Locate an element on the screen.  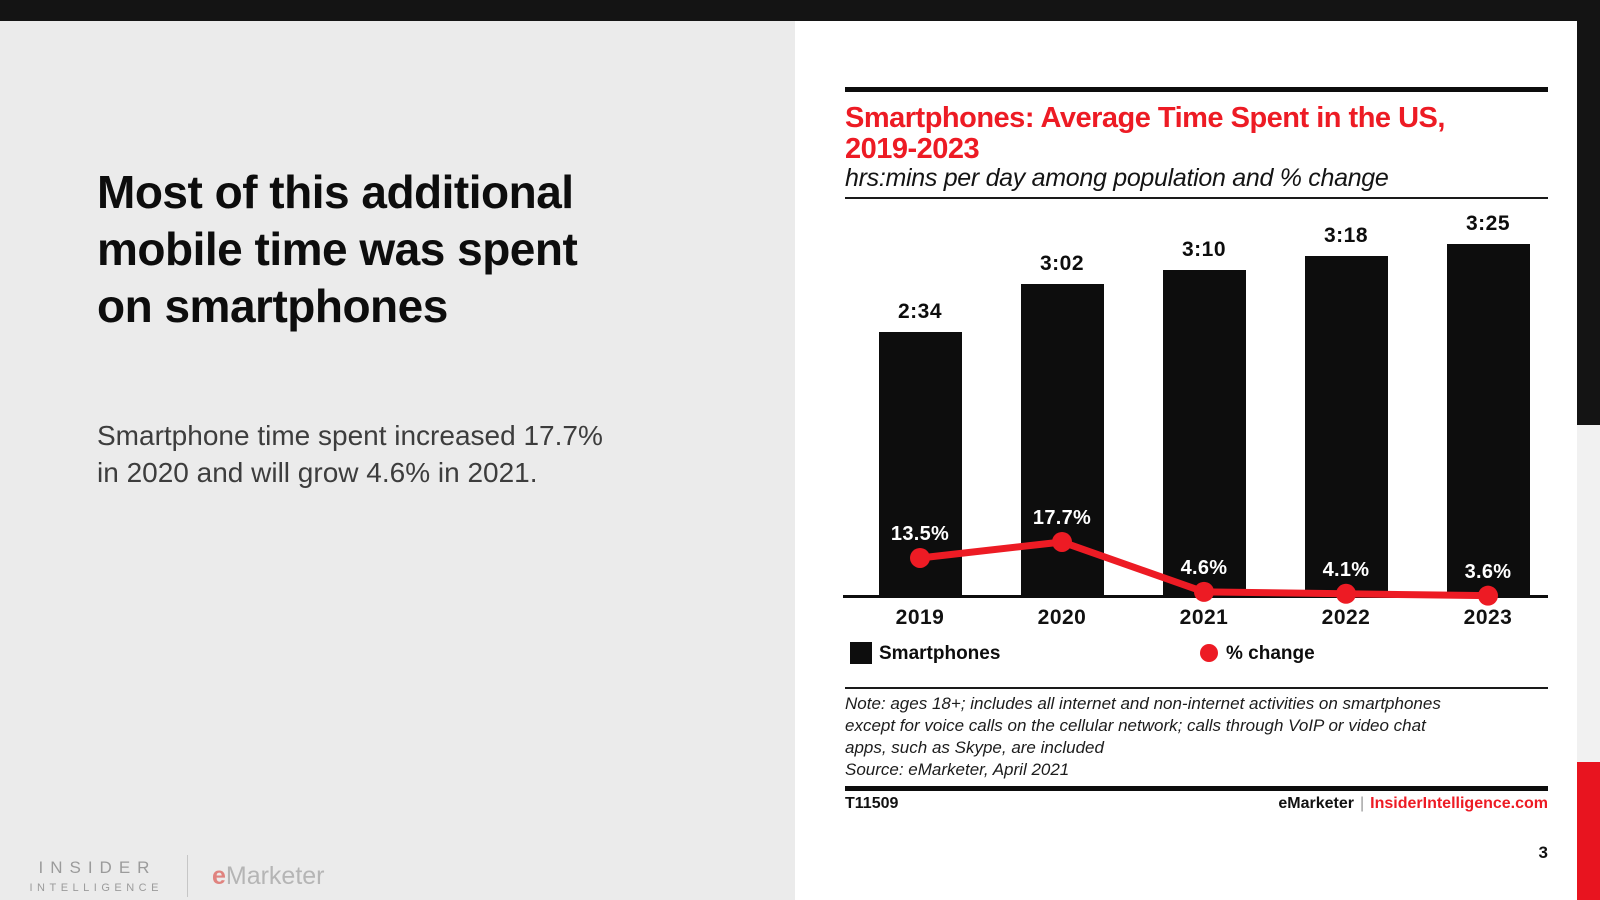
rule-above-note is located at coordinates (1196, 688).